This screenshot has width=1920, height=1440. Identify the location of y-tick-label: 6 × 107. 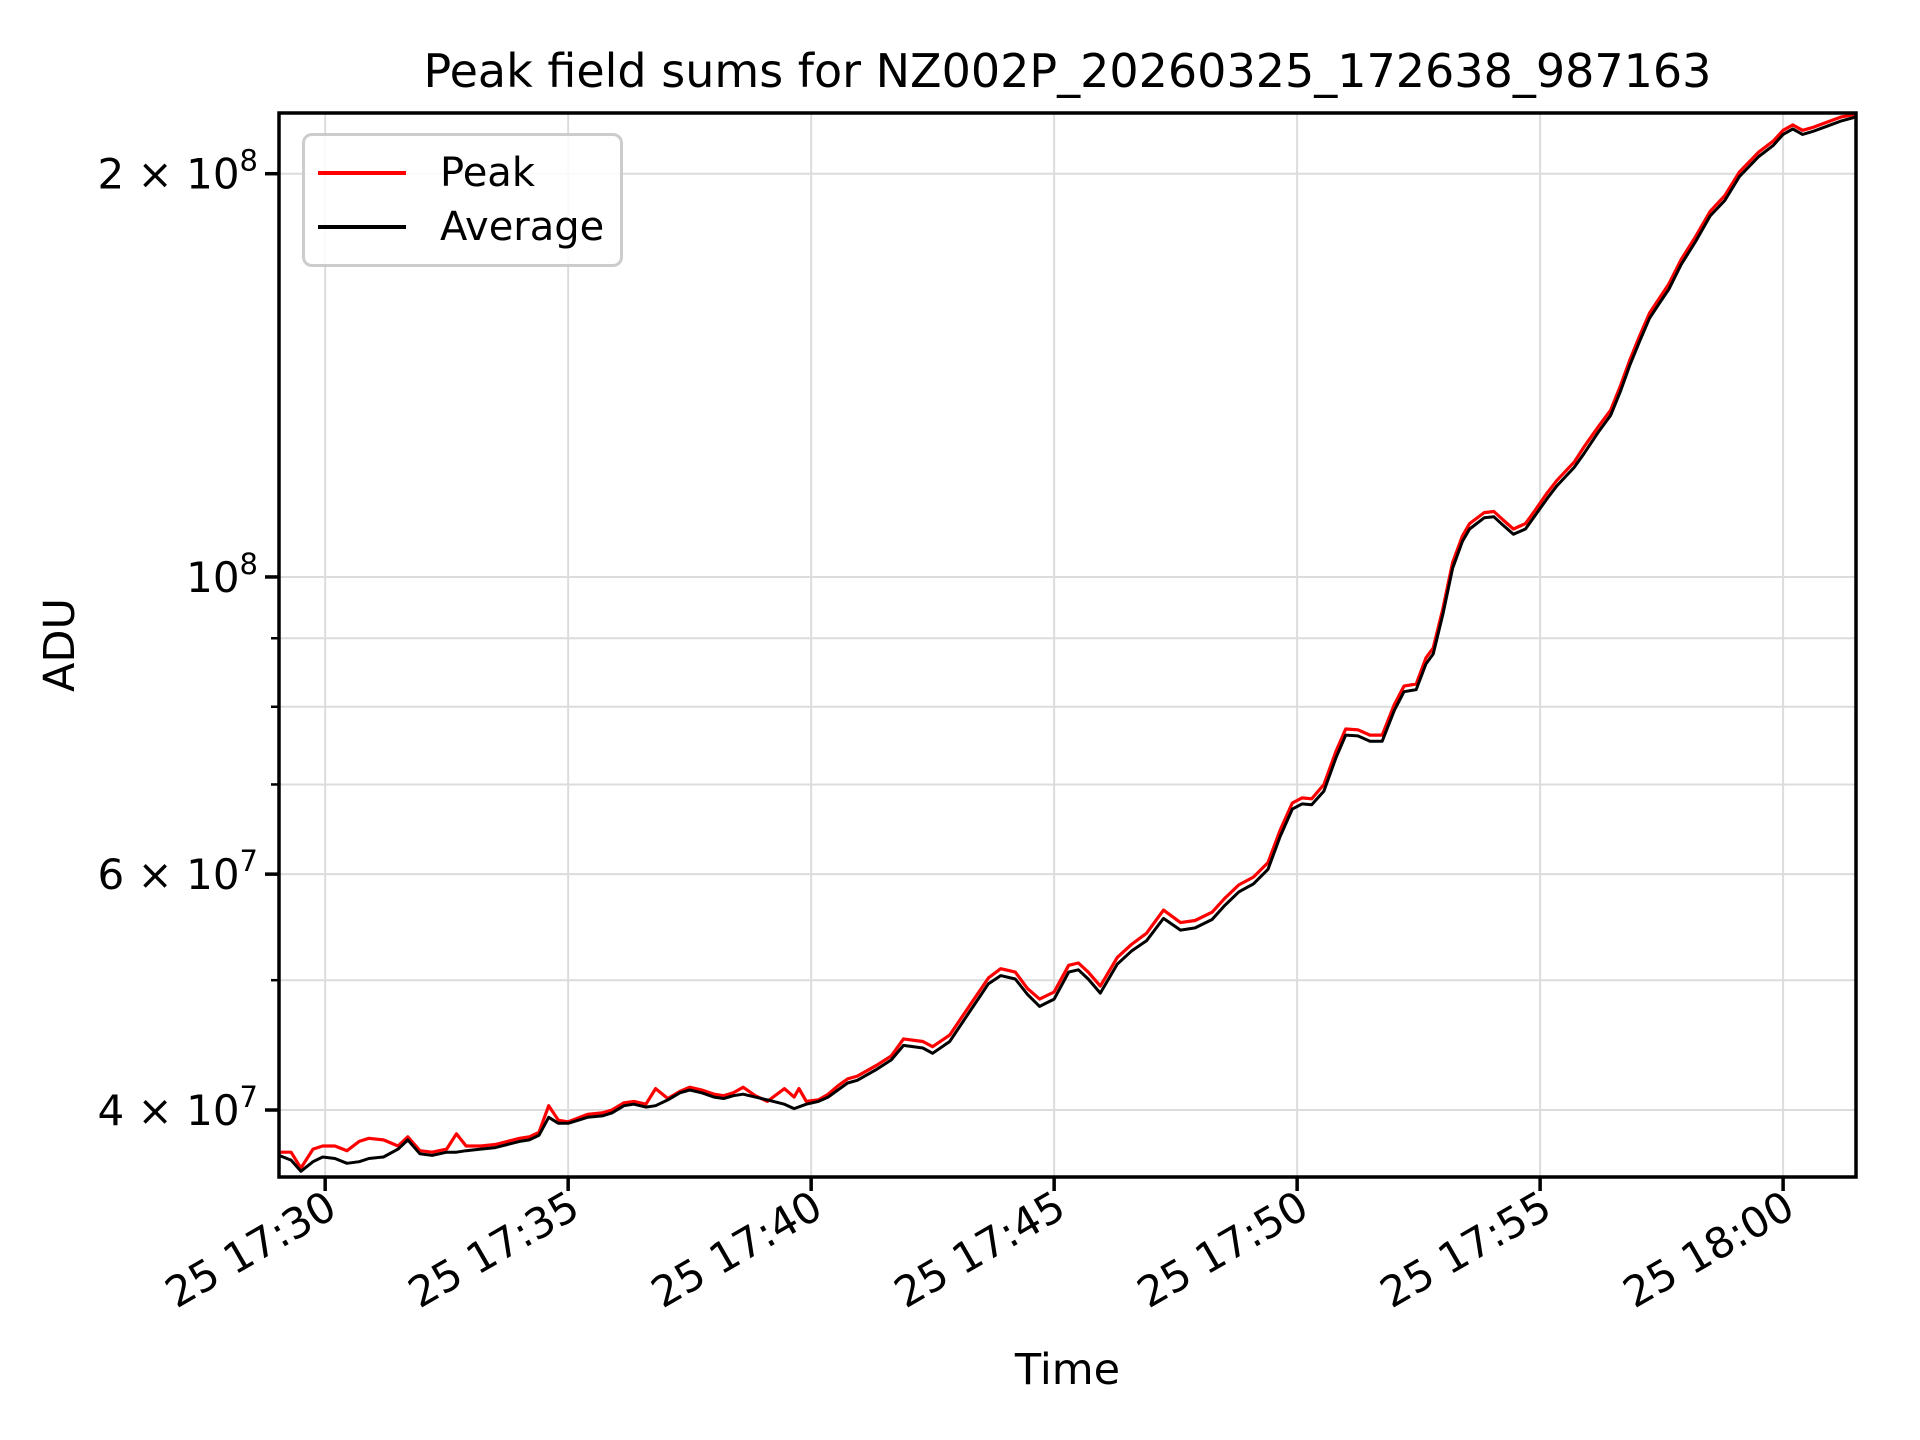
(177, 871).